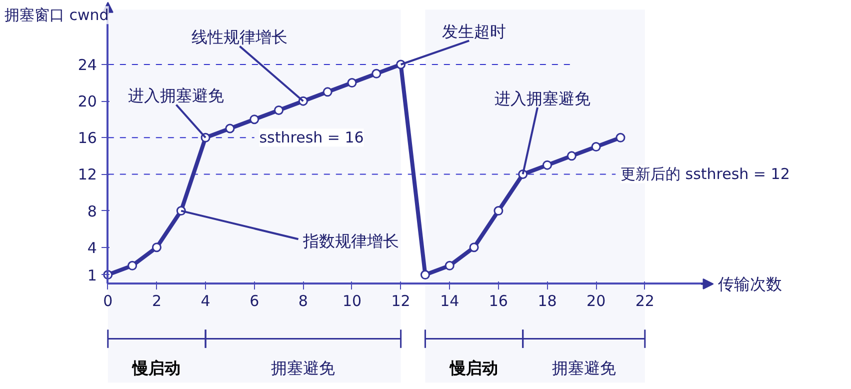 Image resolution: width=851 pixels, height=389 pixels. What do you see at coordinates (303, 301) in the screenshot?
I see `x-tick-label: 8` at bounding box center [303, 301].